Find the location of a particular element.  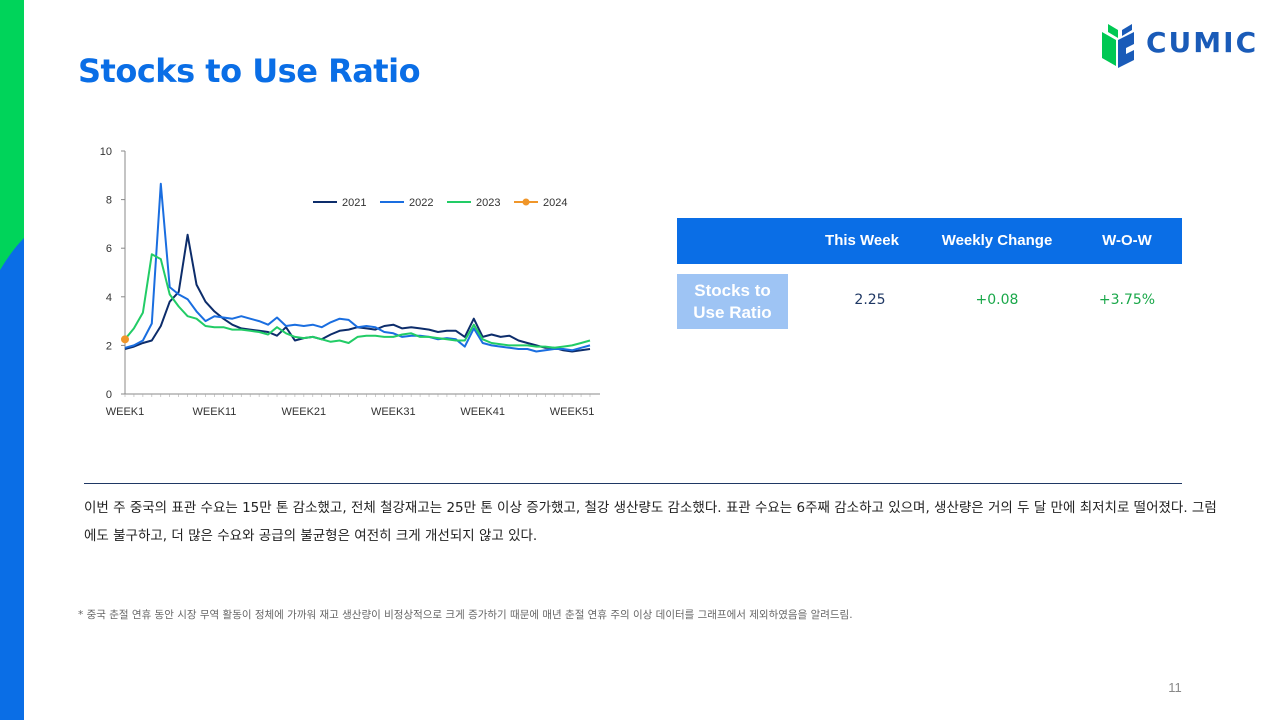

cumic-logo-icon is located at coordinates (1118, 46).